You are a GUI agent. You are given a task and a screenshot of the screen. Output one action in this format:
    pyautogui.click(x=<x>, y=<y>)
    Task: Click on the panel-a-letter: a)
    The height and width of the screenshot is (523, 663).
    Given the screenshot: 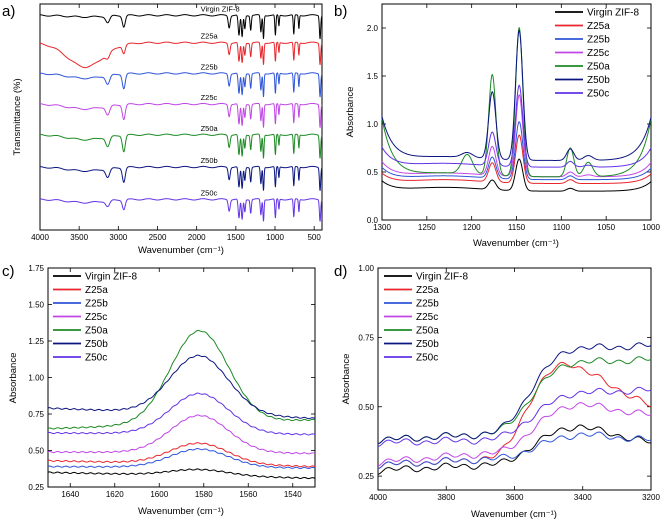 What is the action you would take?
    pyautogui.click(x=8, y=11)
    